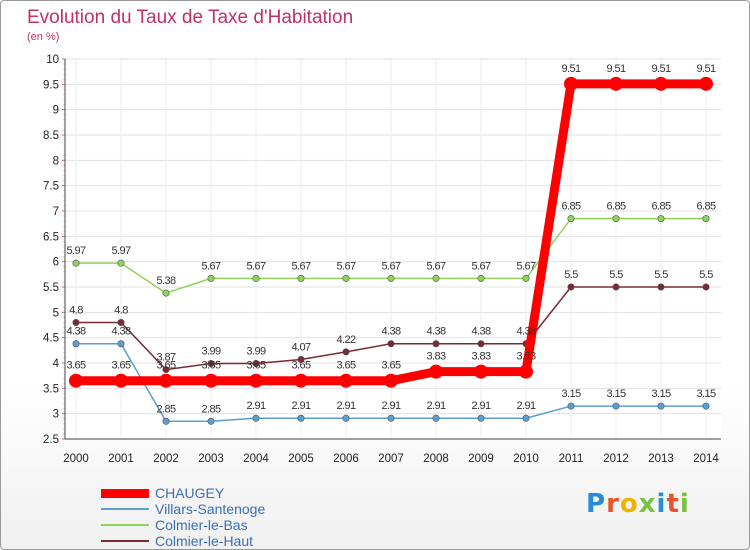 Image resolution: width=750 pixels, height=550 pixels. What do you see at coordinates (43, 37) in the screenshot?
I see `chart-unit-label: (en %)` at bounding box center [43, 37].